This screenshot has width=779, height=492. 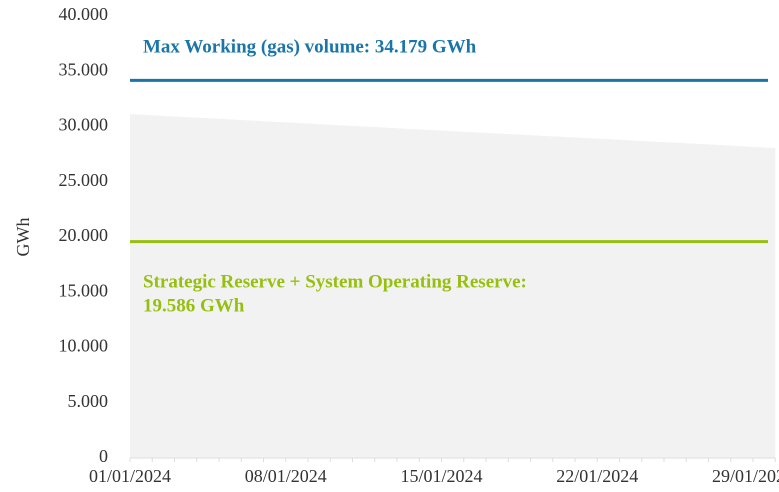 What do you see at coordinates (84, 290) in the screenshot?
I see `y-tick-label: 15.000` at bounding box center [84, 290].